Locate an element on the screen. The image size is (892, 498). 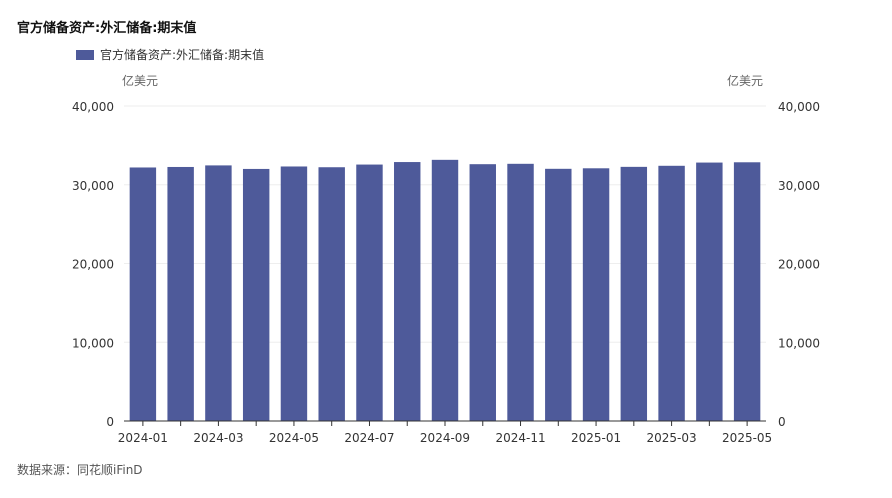
y-tick-label-left: 0 is located at coordinates (110, 422).